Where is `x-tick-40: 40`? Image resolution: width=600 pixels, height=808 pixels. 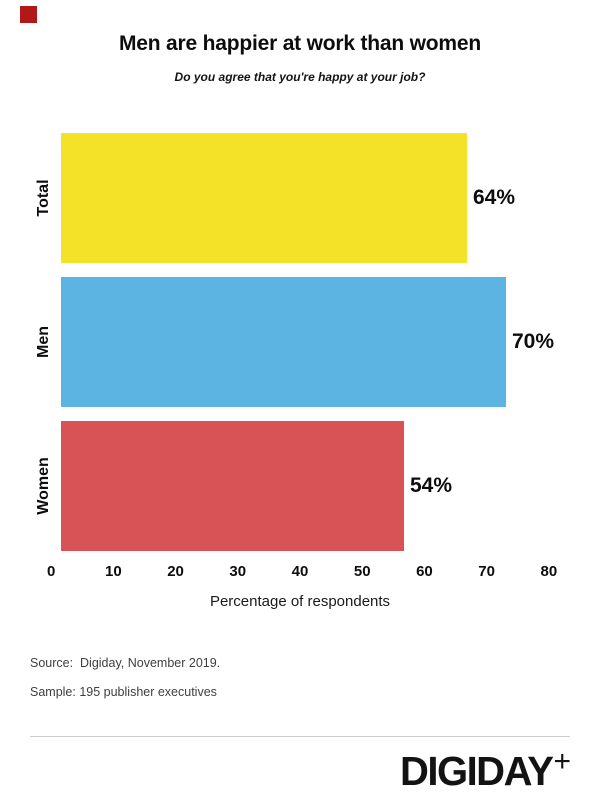 x-tick-40: 40 is located at coordinates (300, 571).